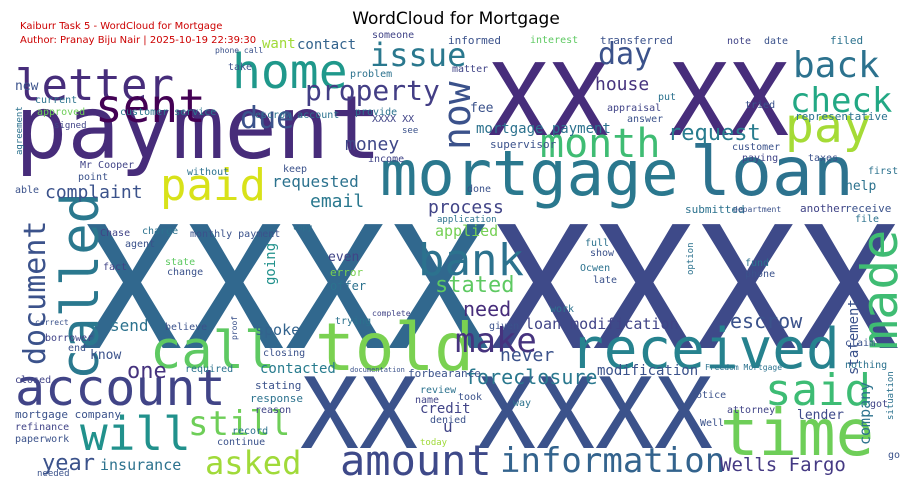  I want to click on word: continue, so click(241, 442).